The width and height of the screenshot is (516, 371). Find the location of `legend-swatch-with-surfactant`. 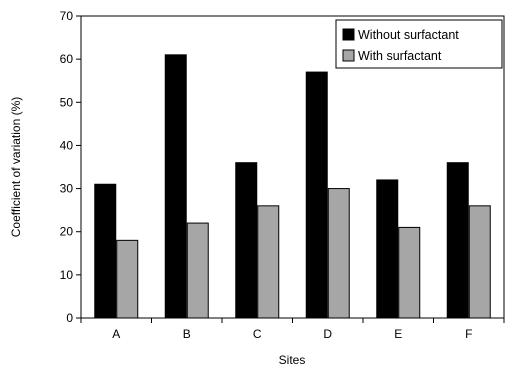

legend-swatch-with-surfactant is located at coordinates (348, 55).